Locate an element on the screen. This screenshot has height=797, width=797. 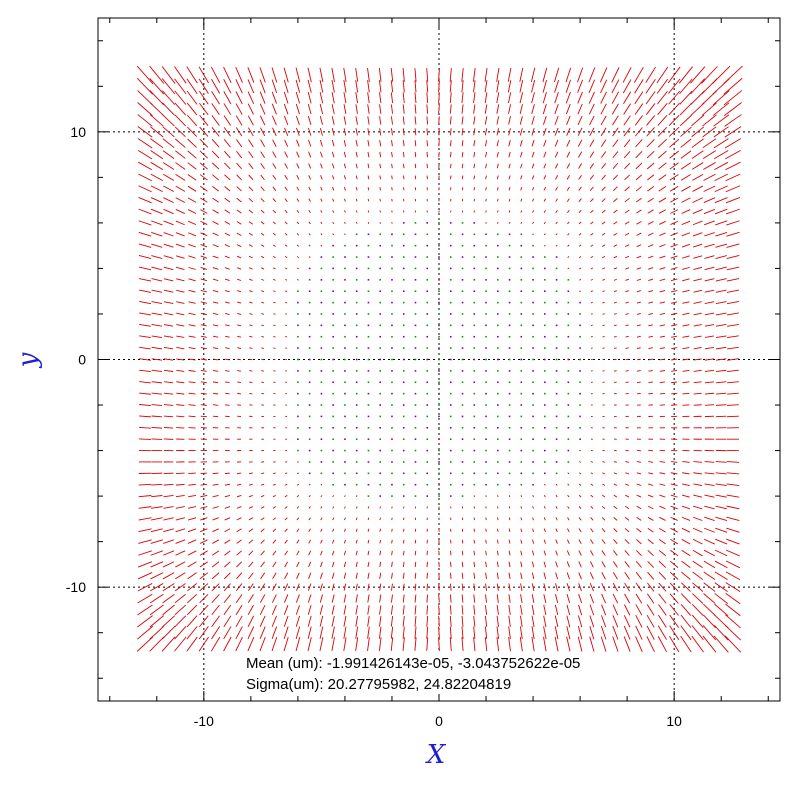
y-tick-label: 10 is located at coordinates (78, 132).